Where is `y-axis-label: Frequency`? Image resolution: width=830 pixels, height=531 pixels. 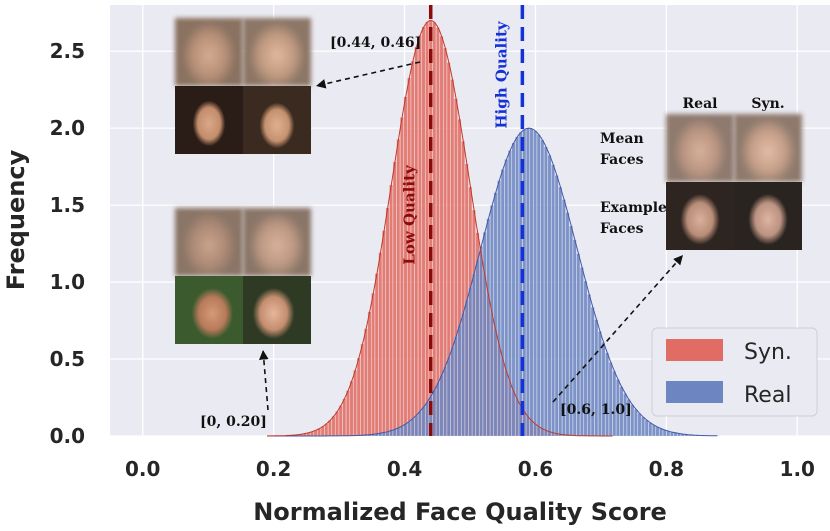
y-axis-label: Frequency is located at coordinates (16, 219).